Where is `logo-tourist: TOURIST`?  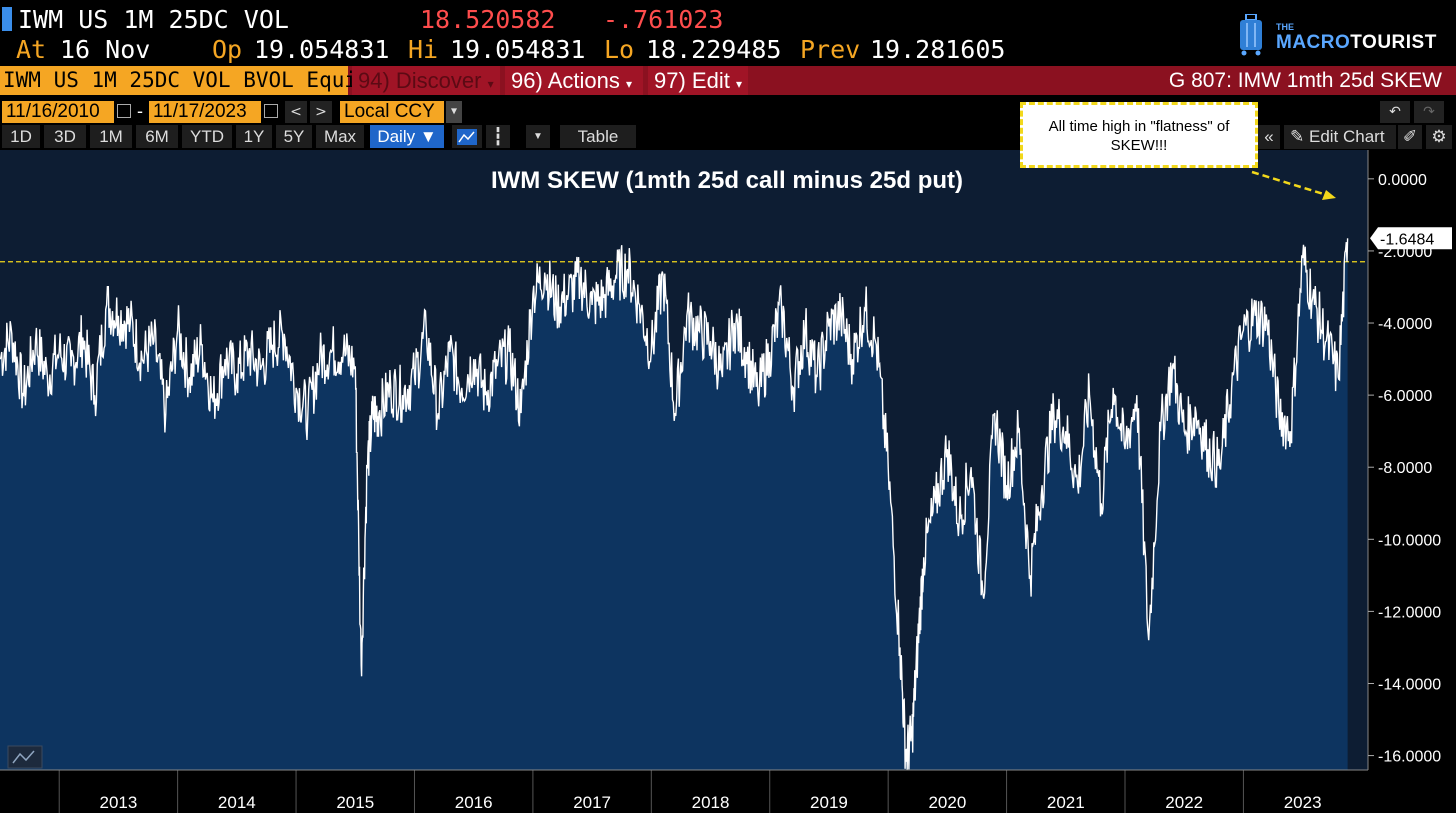
logo-tourist: TOURIST is located at coordinates (1393, 42).